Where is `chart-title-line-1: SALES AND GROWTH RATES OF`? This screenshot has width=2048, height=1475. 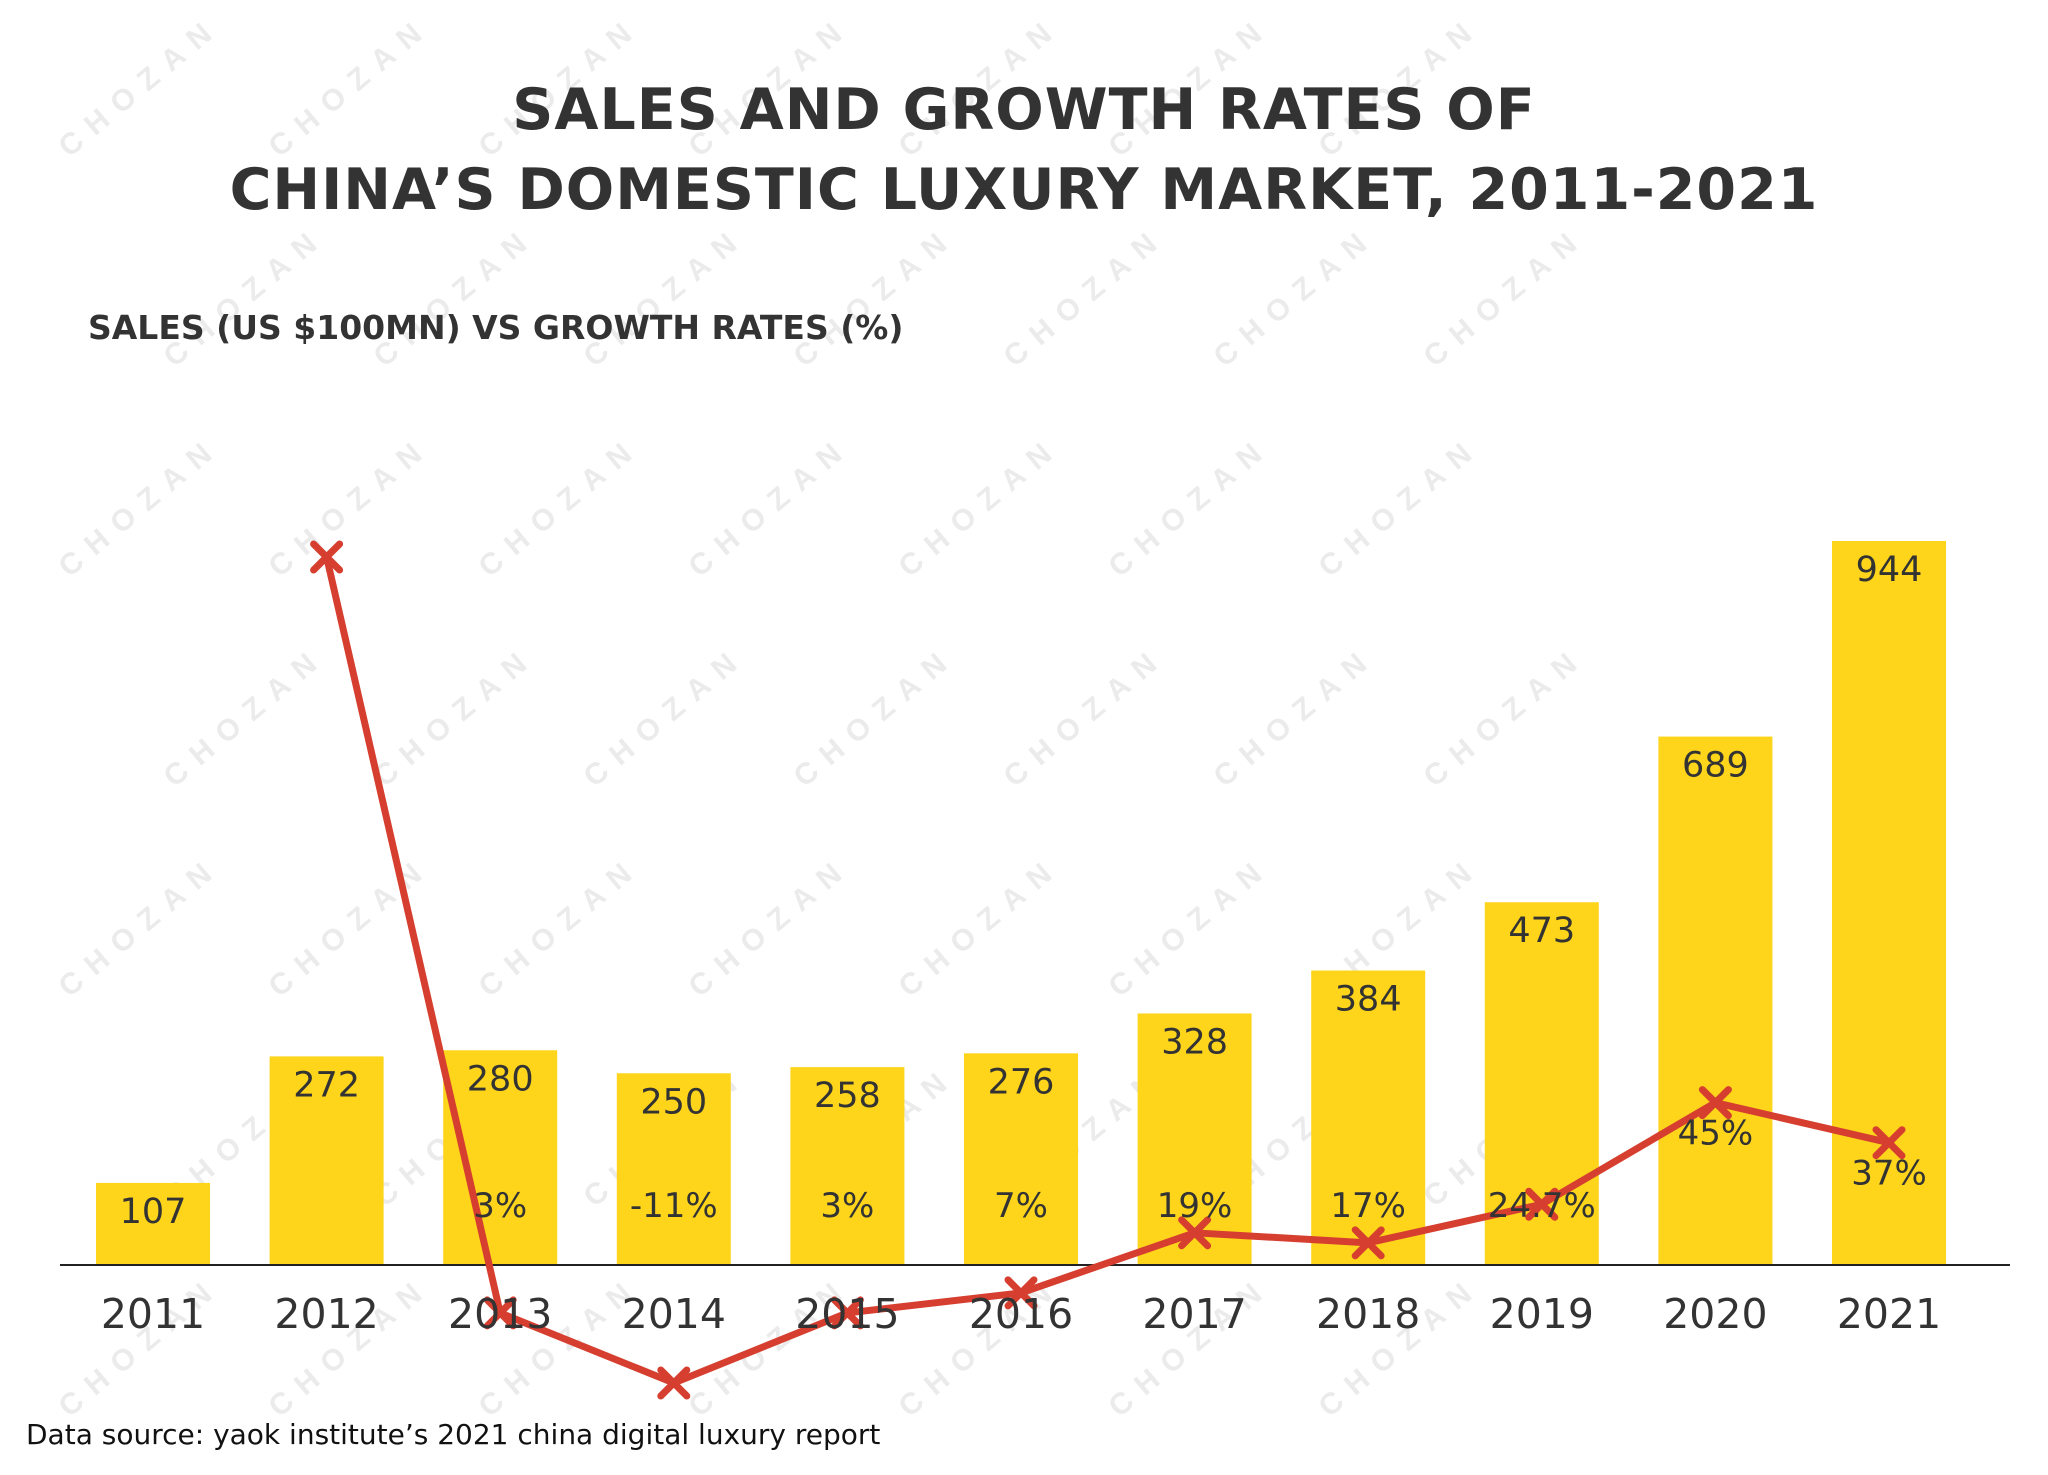 chart-title-line-1: SALES AND GROWTH RATES OF is located at coordinates (1024, 110).